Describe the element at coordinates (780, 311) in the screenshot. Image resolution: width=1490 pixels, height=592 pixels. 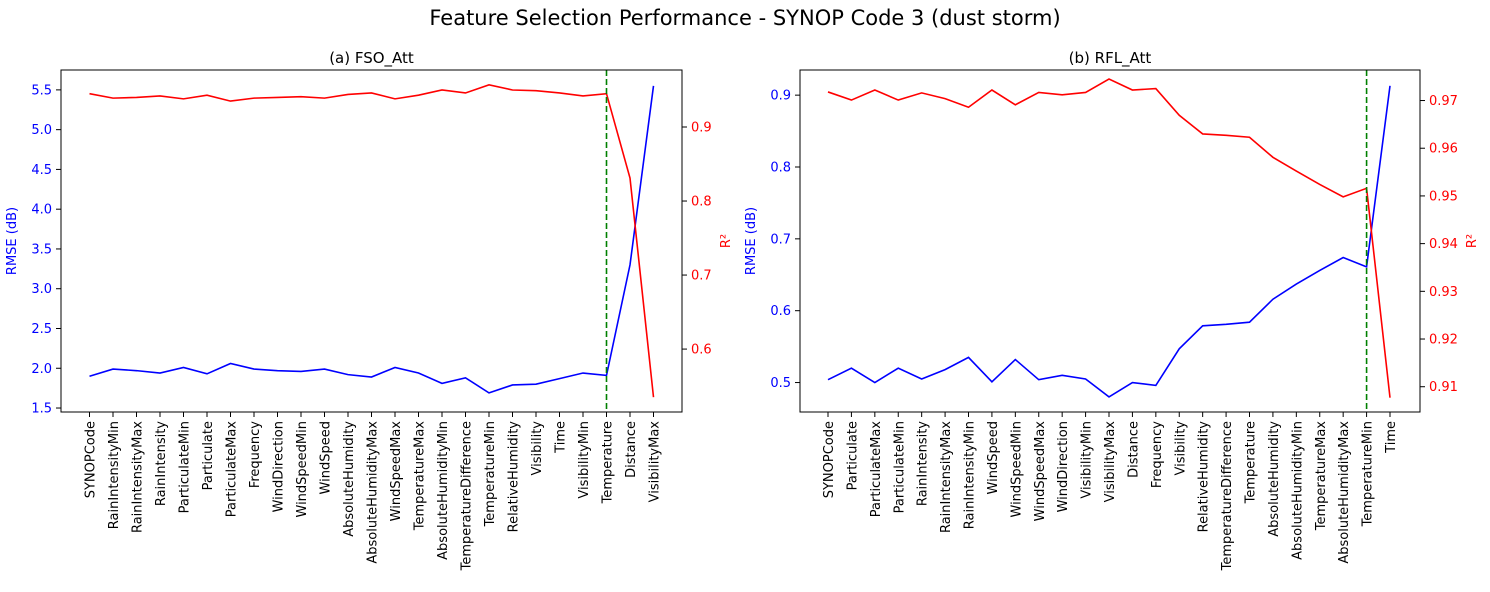
I see `left-tick-label: 0.6` at that location.